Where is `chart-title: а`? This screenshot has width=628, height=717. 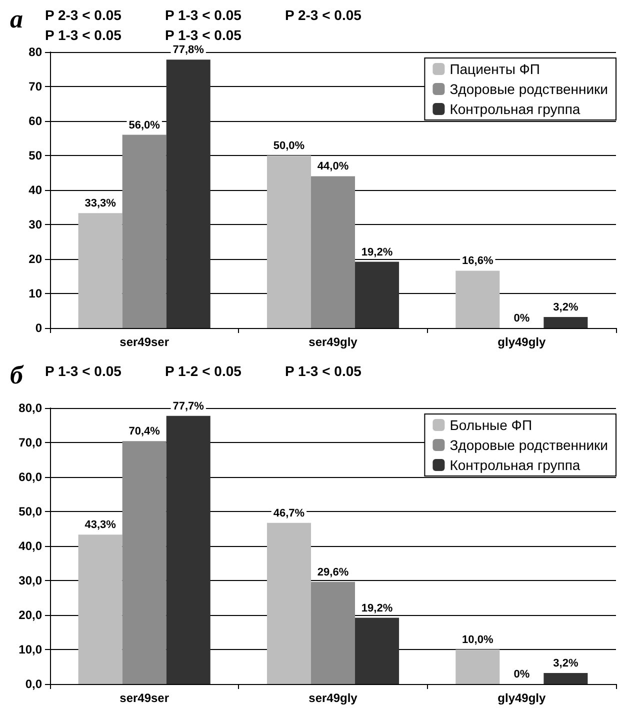
chart-title: а is located at coordinates (16, 19).